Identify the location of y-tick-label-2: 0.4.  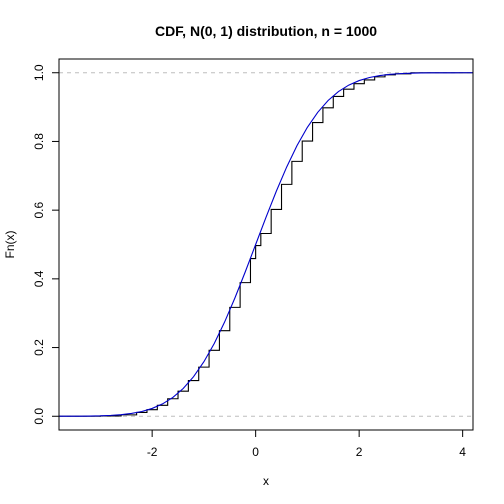
(39, 278).